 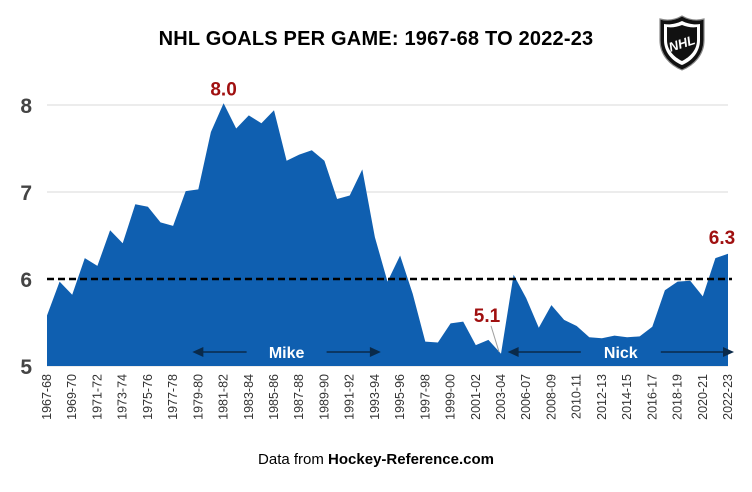 What do you see at coordinates (495, 338) in the screenshot?
I see `annotation-leader` at bounding box center [495, 338].